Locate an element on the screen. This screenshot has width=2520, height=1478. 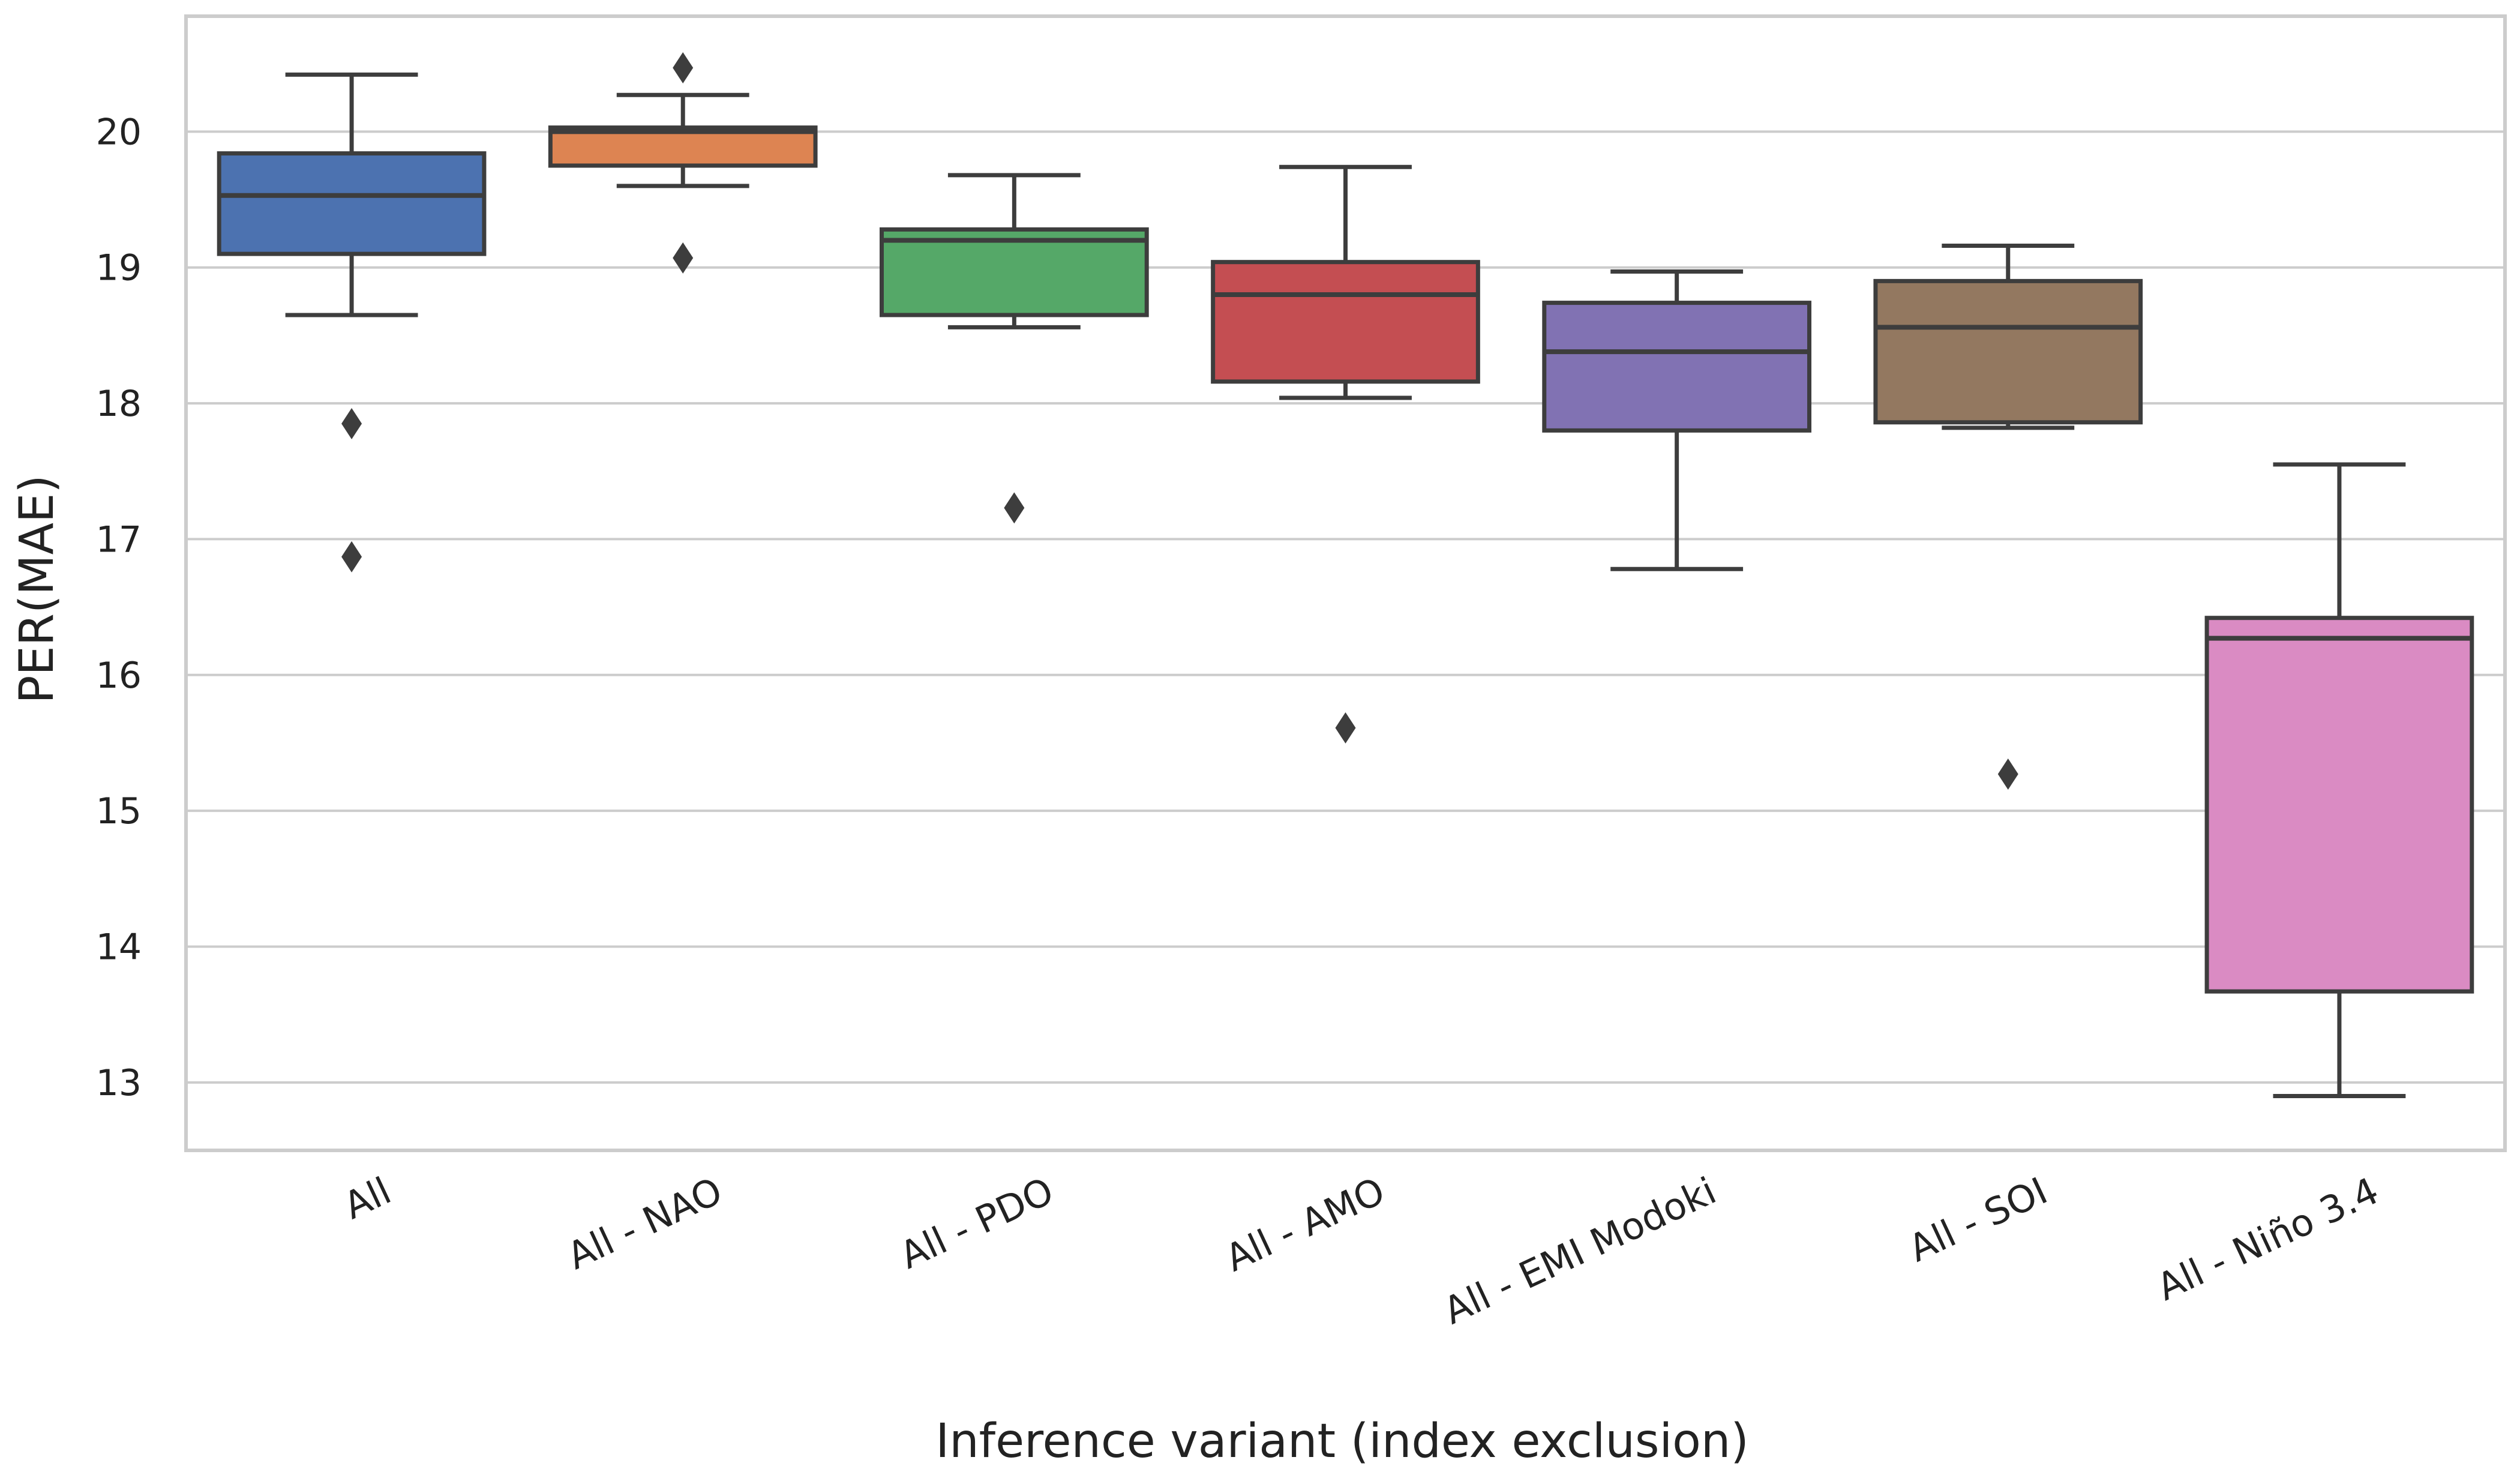
y-axis-label: PER(MAE) is located at coordinates (37, 589).